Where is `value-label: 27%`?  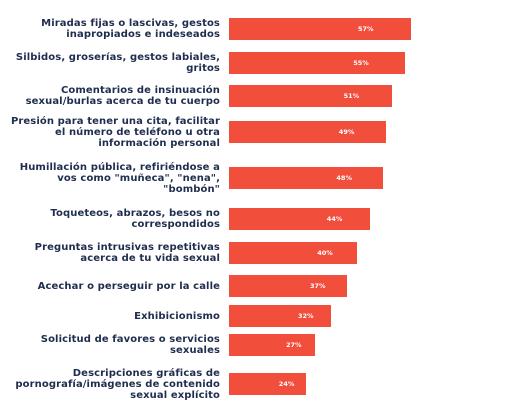
value-label: 27% is located at coordinates (294, 345).